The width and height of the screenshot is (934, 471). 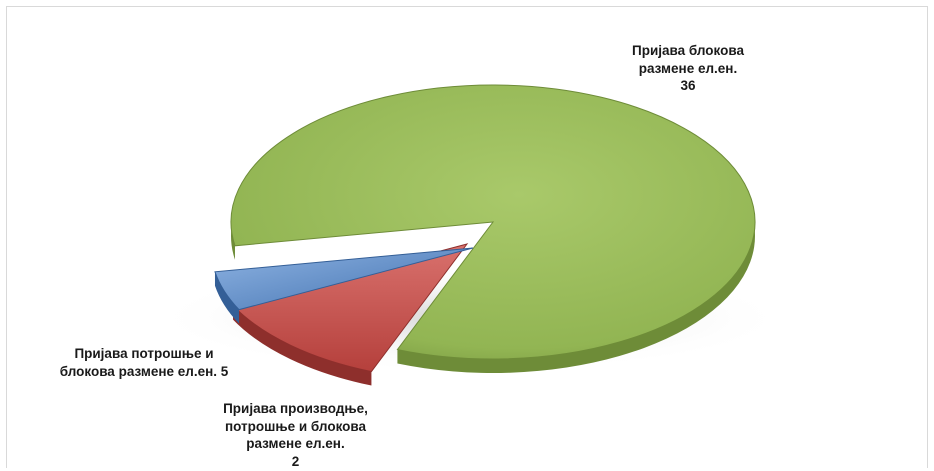 I want to click on slice-label-line: Пријава потрошње и, so click(x=144, y=353).